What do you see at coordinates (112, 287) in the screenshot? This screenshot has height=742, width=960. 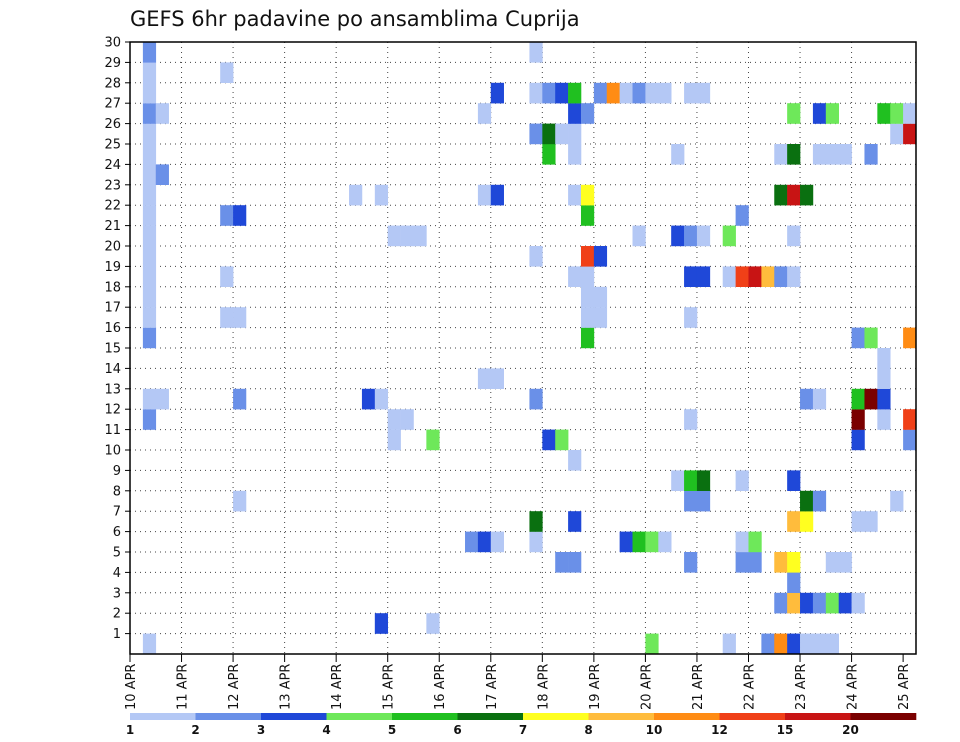 I see `y-tick-label: 18` at bounding box center [112, 287].